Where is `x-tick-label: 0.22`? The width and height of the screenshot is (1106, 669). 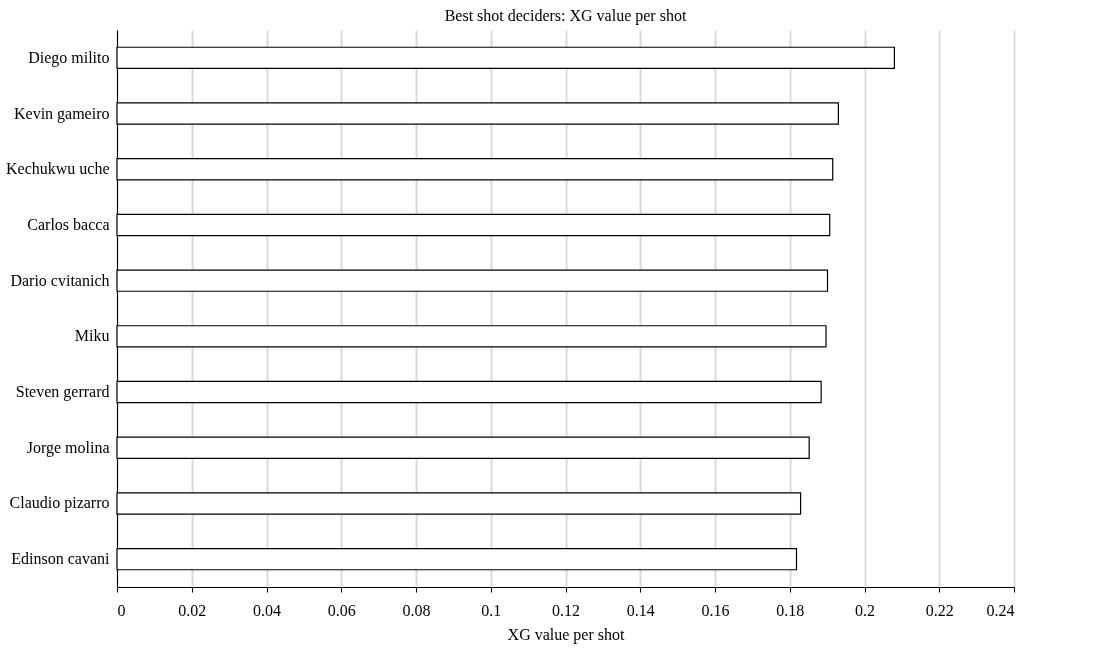
x-tick-label: 0.22 is located at coordinates (939, 610).